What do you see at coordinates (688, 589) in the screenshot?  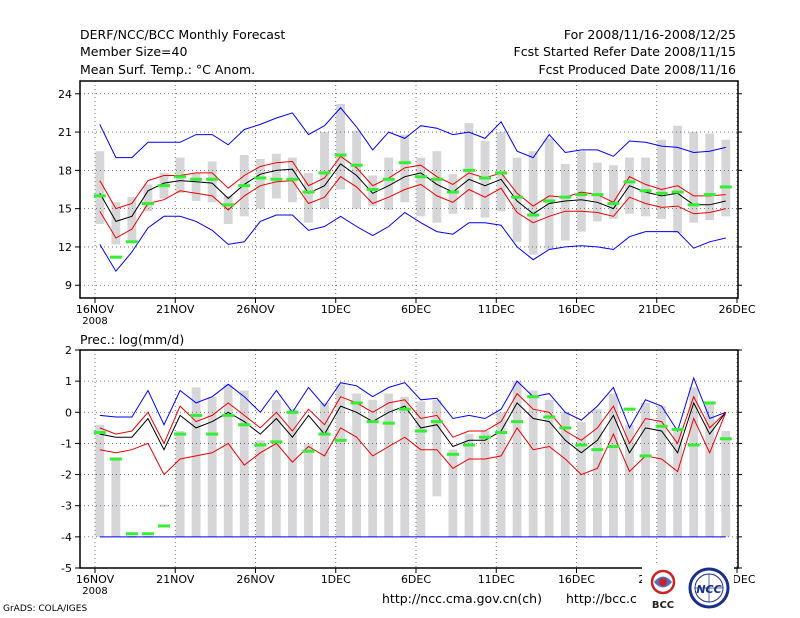 I see `logo-group: BCC NCC` at bounding box center [688, 589].